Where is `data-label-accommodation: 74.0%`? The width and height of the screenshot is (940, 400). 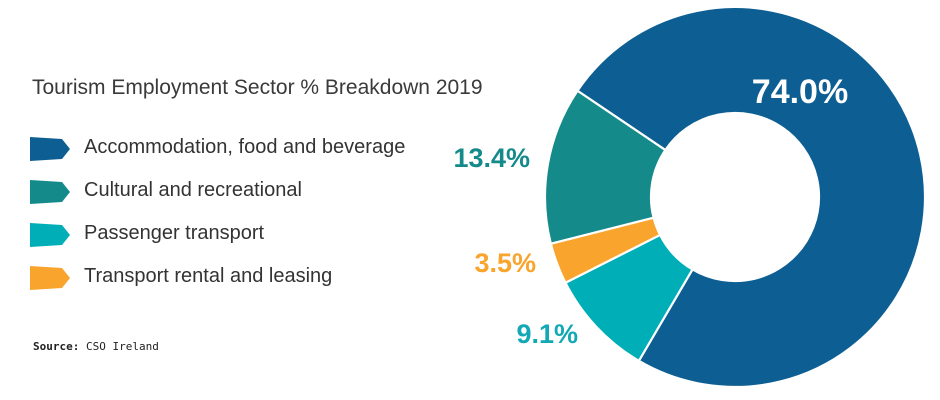
data-label-accommodation: 74.0% is located at coordinates (800, 92).